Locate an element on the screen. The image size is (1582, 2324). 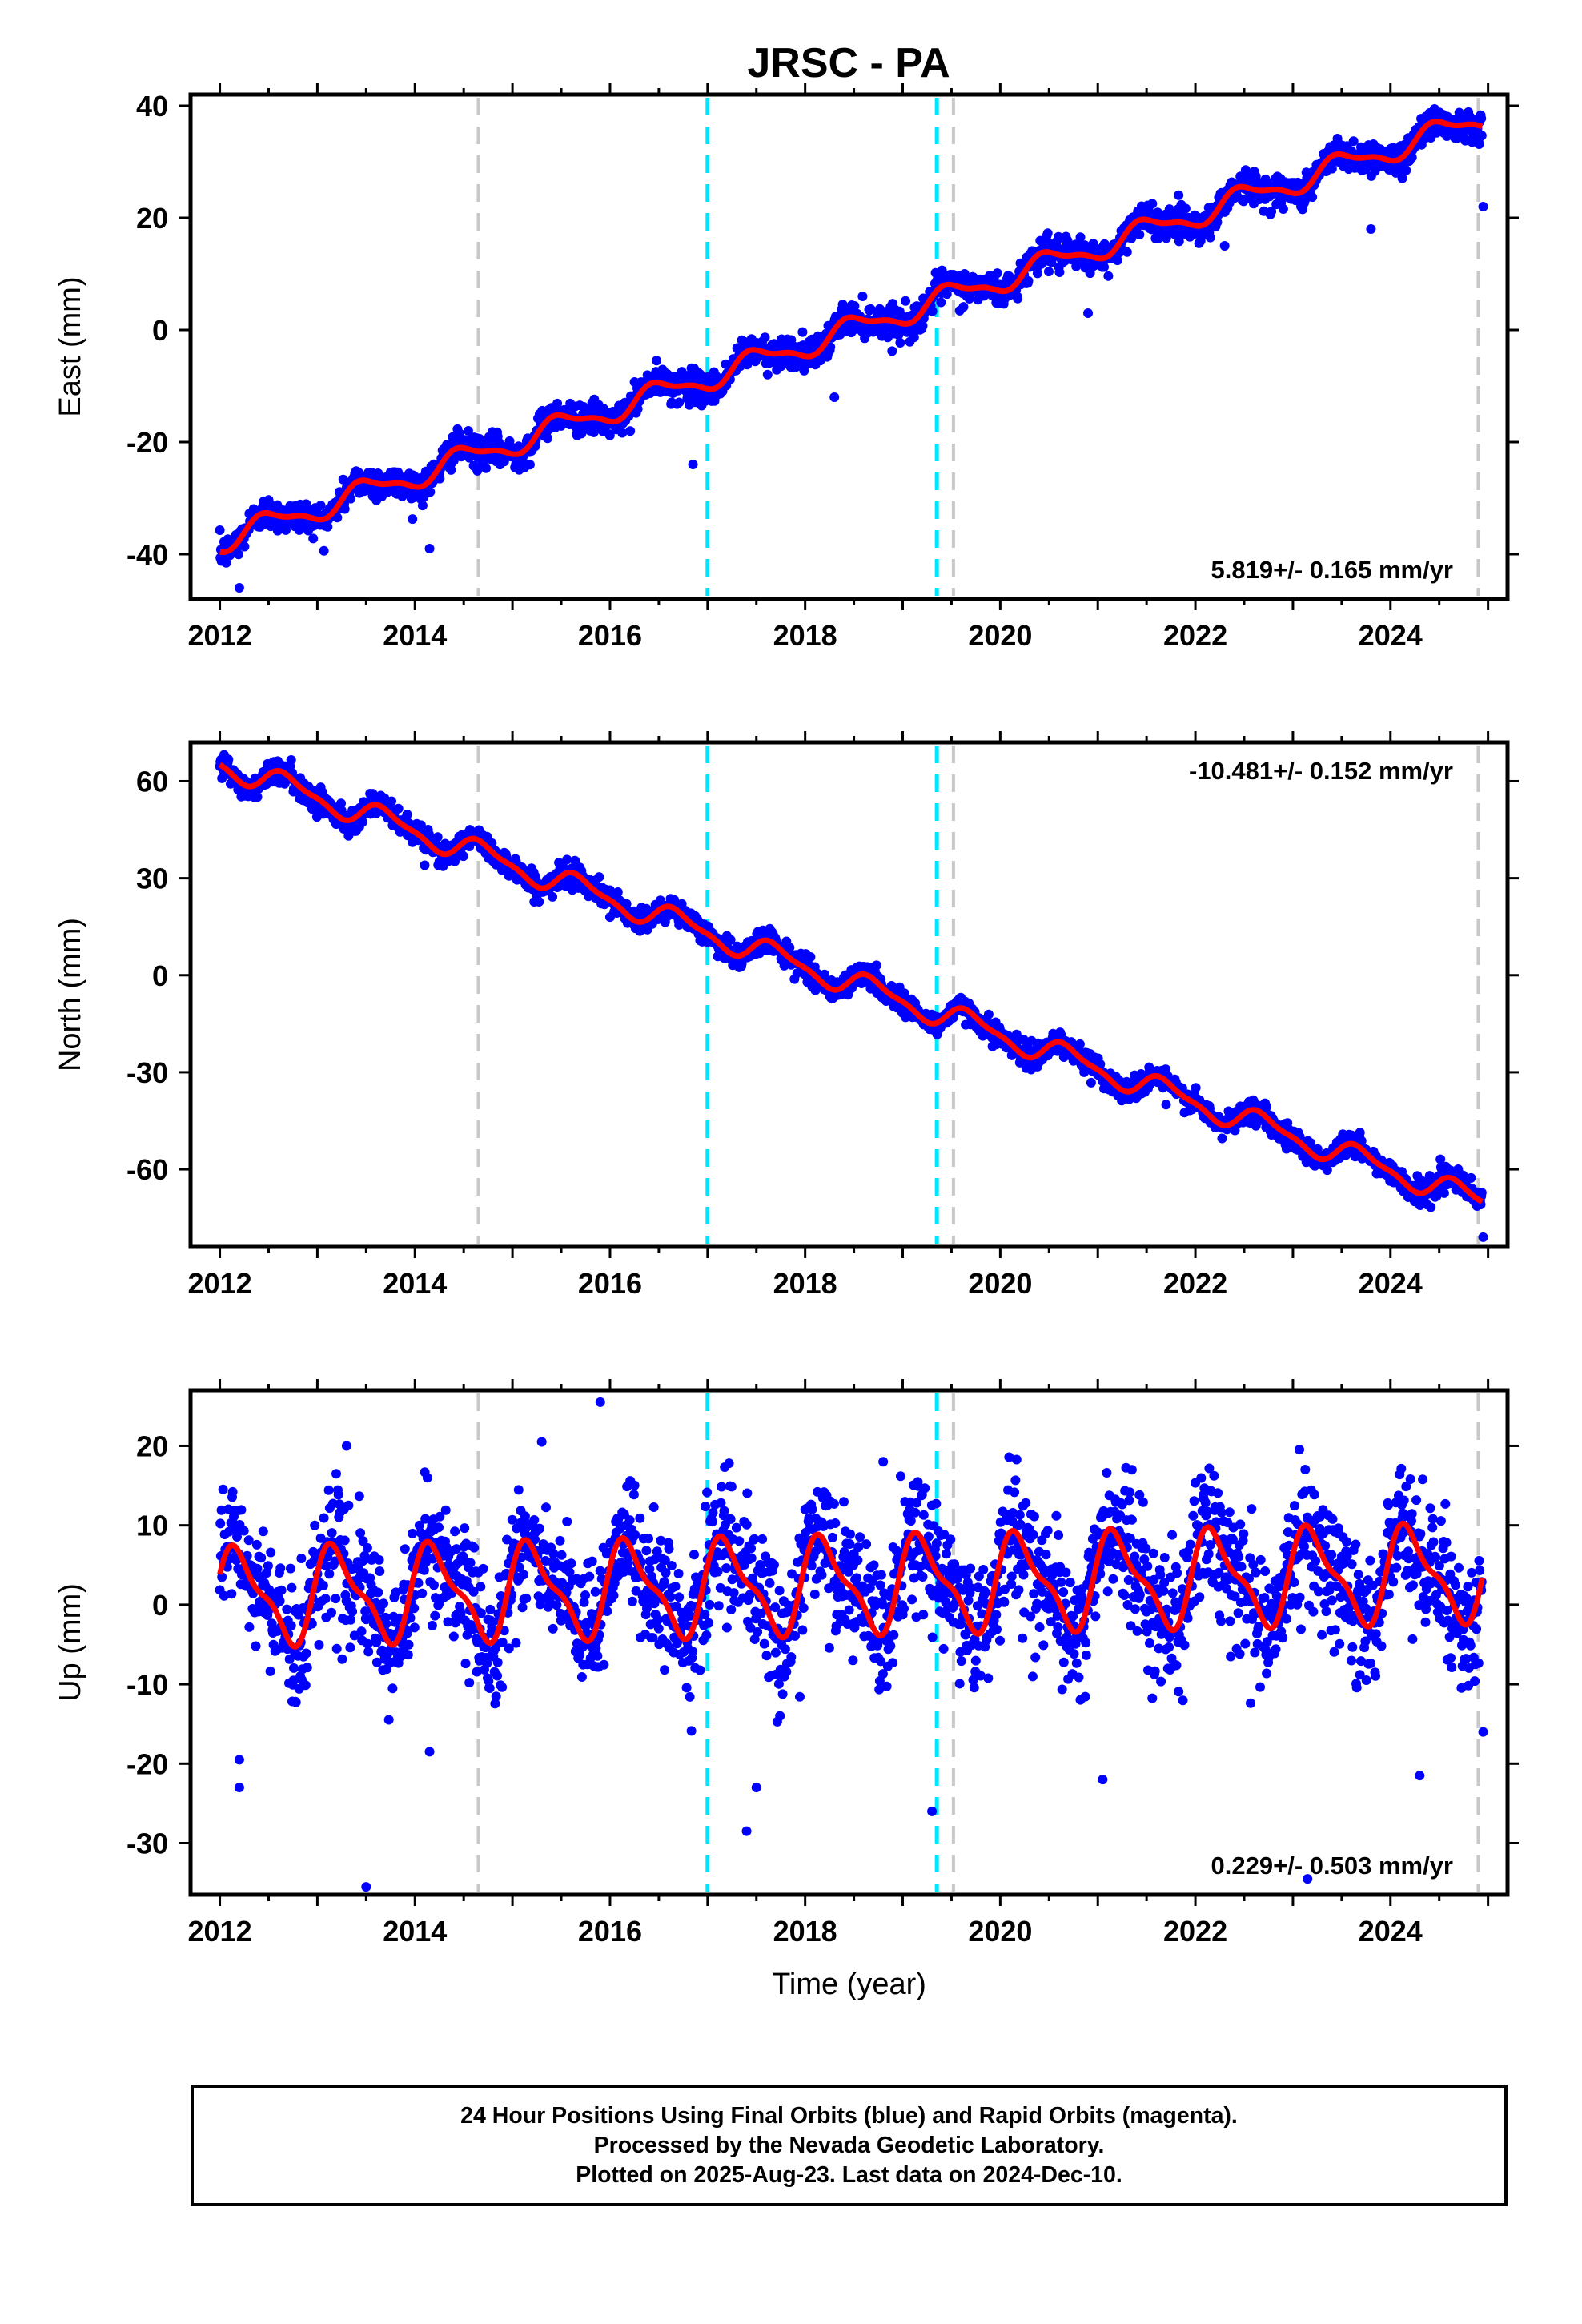
x-tick-label: 2016 is located at coordinates (610, 635).